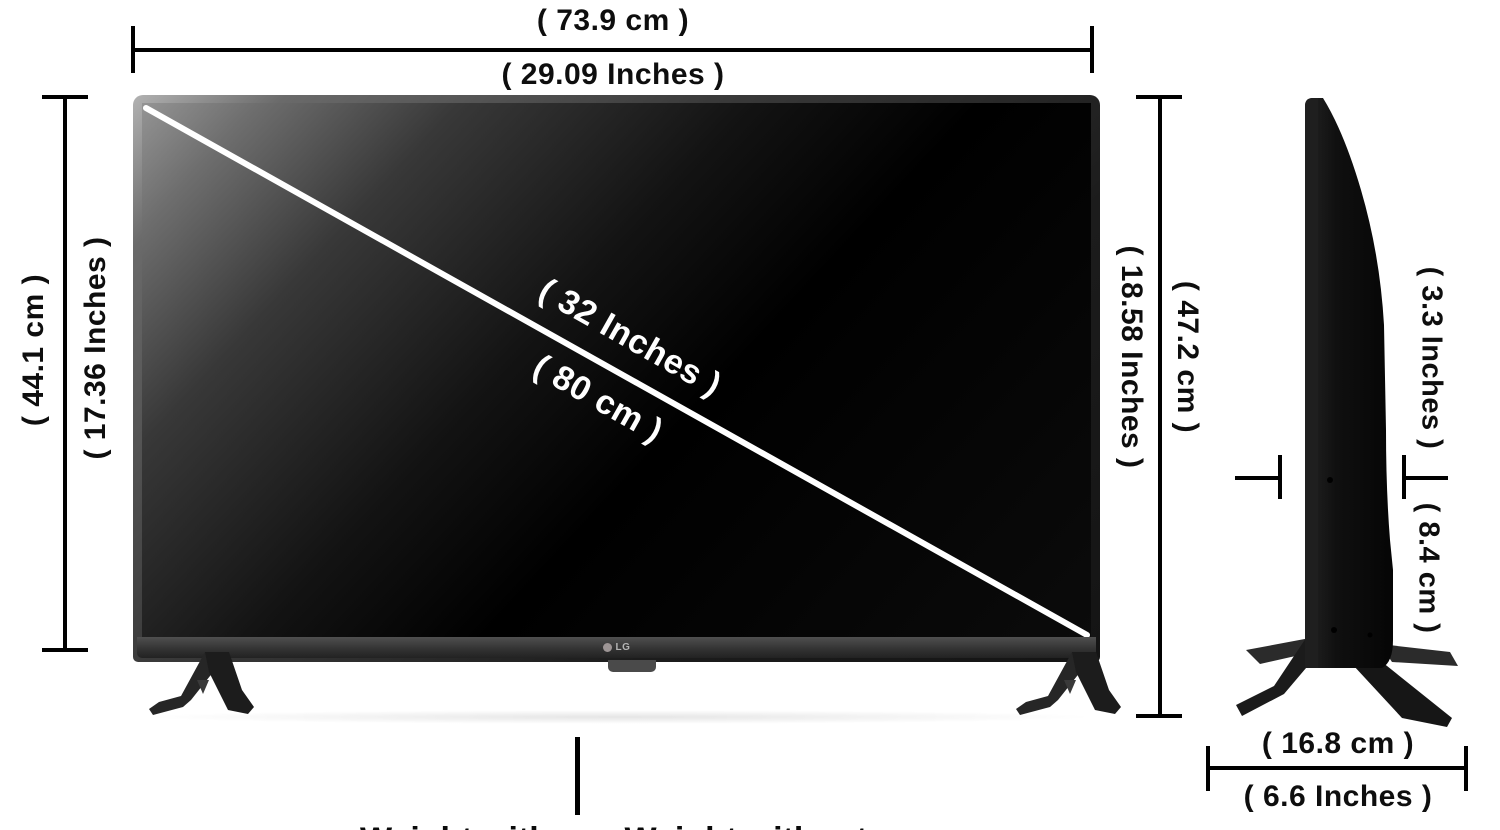  Describe the element at coordinates (1338, 743) in the screenshot. I see `stand-depth-cm-label: ( 16.8 cm )` at that location.